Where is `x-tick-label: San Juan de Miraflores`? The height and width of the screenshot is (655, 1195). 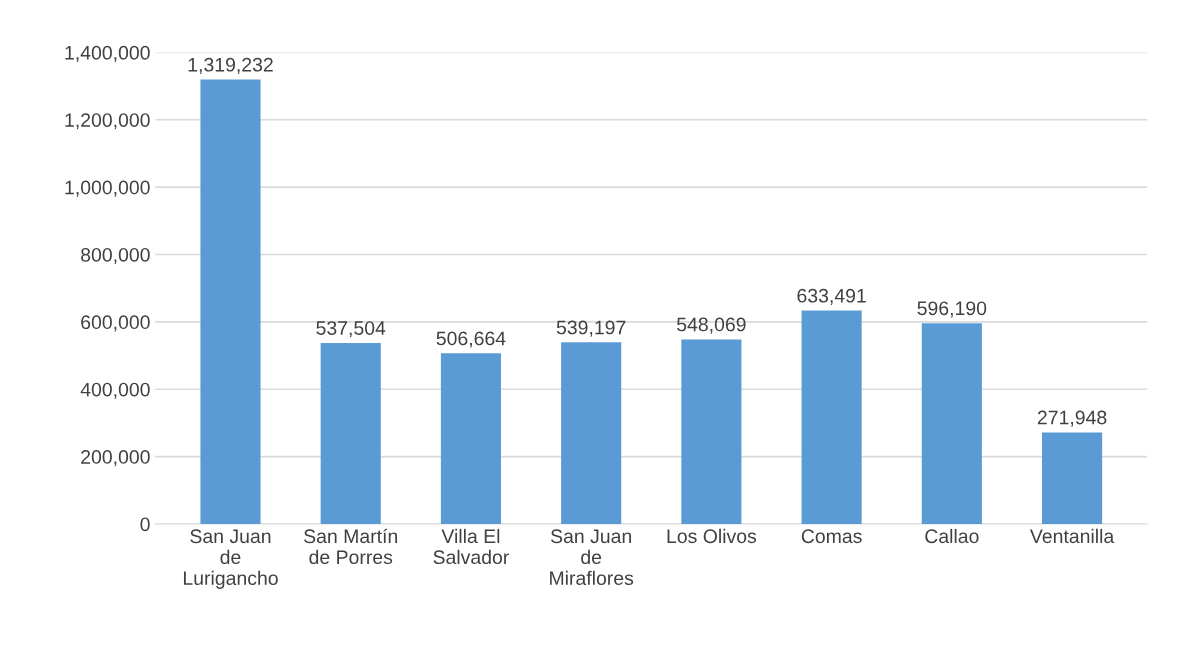
x-tick-label: San Juan de Miraflores is located at coordinates (592, 557).